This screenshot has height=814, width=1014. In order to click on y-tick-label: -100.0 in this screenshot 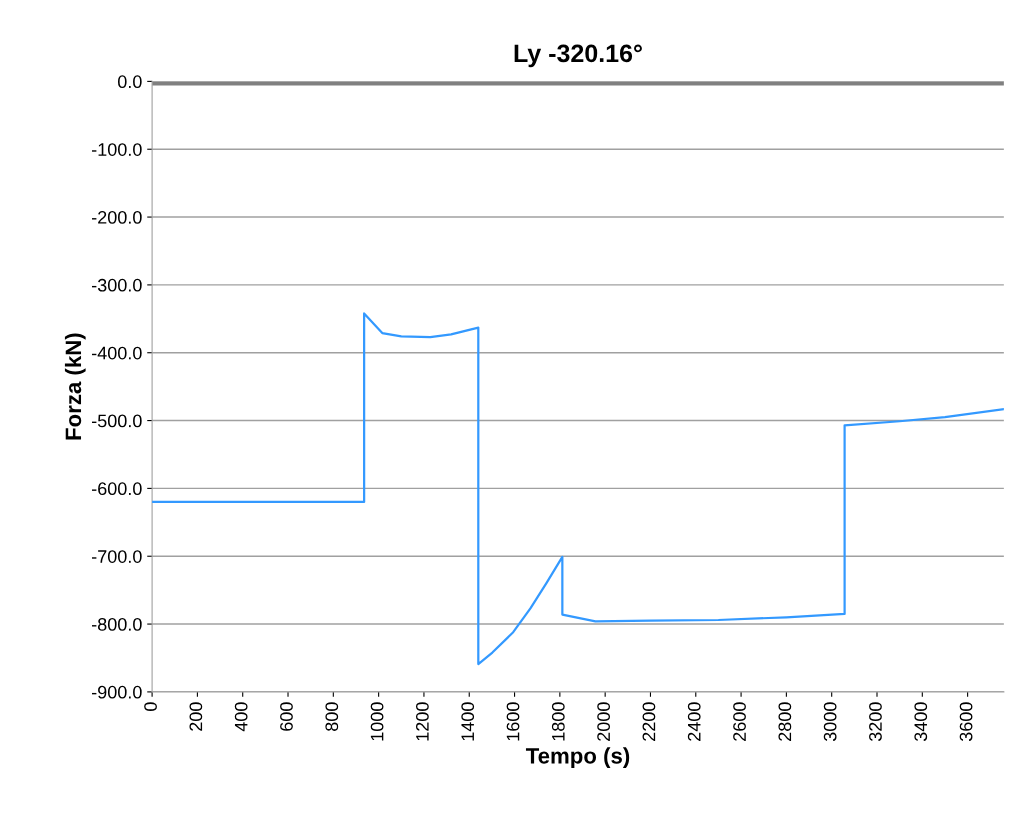, I will do `click(116, 149)`.